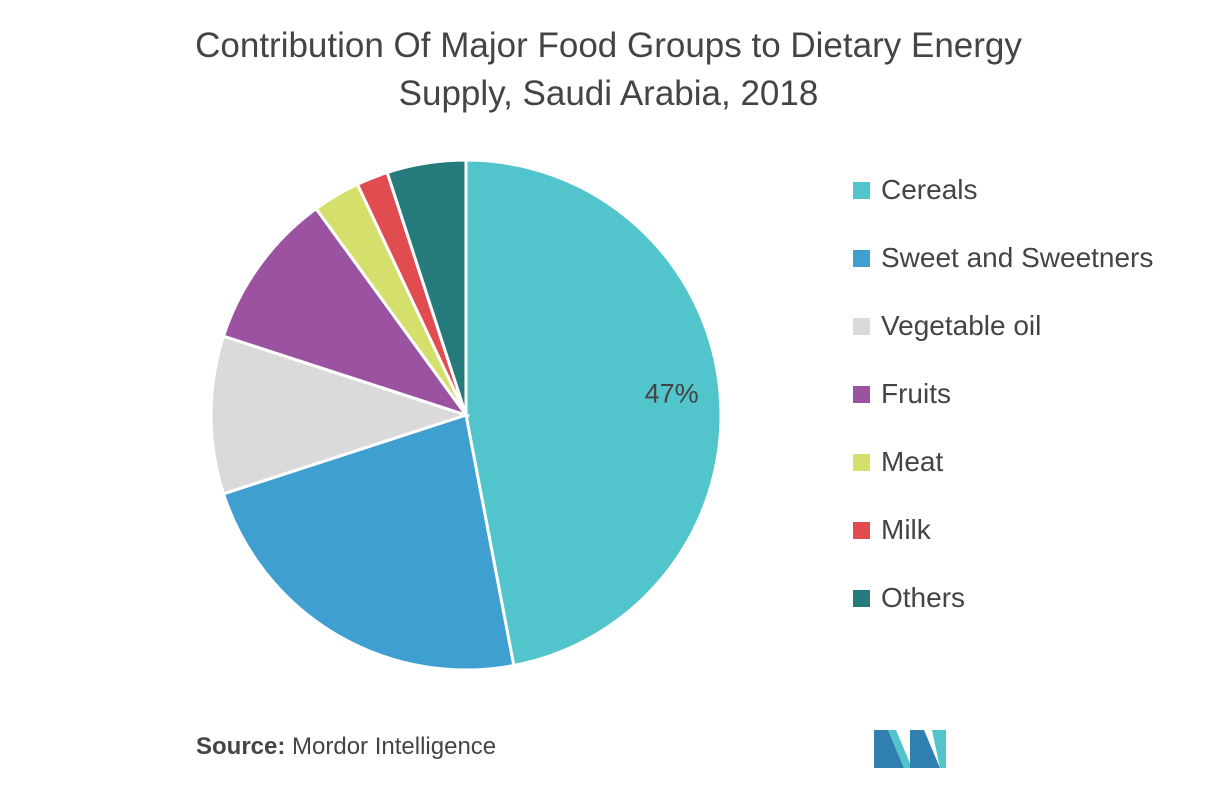 Image resolution: width=1217 pixels, height=786 pixels. Describe the element at coordinates (426, 287) in the screenshot. I see `pie-slice-others` at that location.